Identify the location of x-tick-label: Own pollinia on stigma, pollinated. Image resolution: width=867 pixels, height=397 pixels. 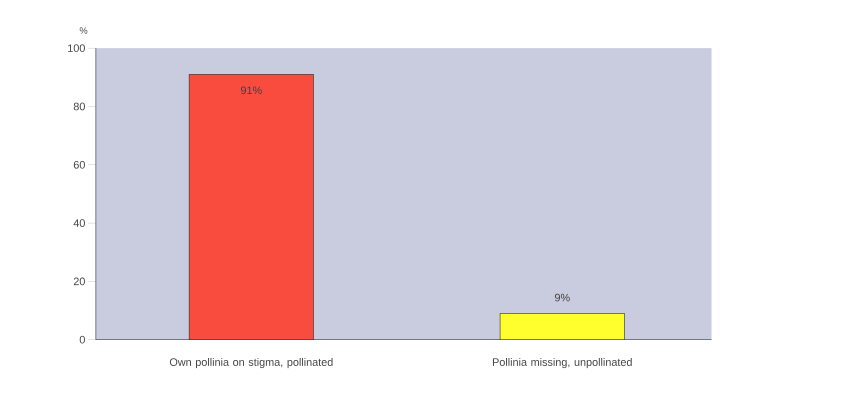
(251, 363).